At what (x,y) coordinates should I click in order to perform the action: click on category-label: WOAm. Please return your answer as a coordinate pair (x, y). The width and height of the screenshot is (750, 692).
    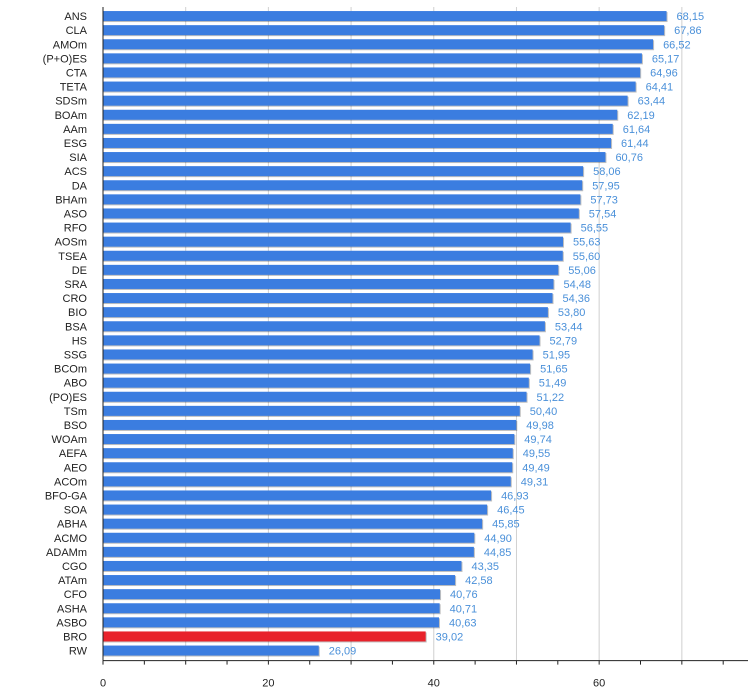
    Looking at the image, I should click on (69, 440).